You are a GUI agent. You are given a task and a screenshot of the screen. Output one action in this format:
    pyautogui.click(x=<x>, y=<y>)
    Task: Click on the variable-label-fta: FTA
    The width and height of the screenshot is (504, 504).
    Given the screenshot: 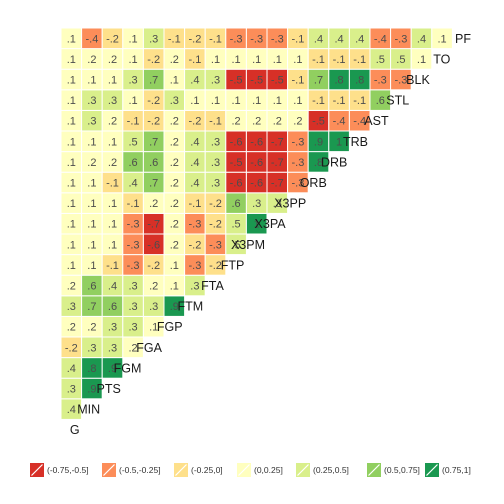 What is the action you would take?
    pyautogui.click(x=212, y=286)
    